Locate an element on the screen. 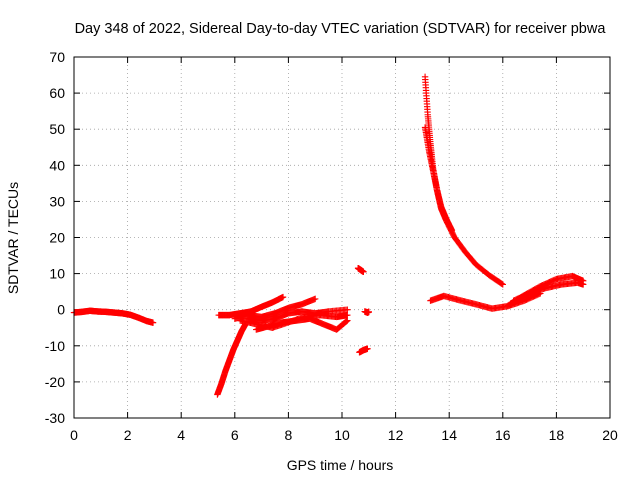 The width and height of the screenshot is (640, 480). y-tick-label: 10 is located at coordinates (57, 274).